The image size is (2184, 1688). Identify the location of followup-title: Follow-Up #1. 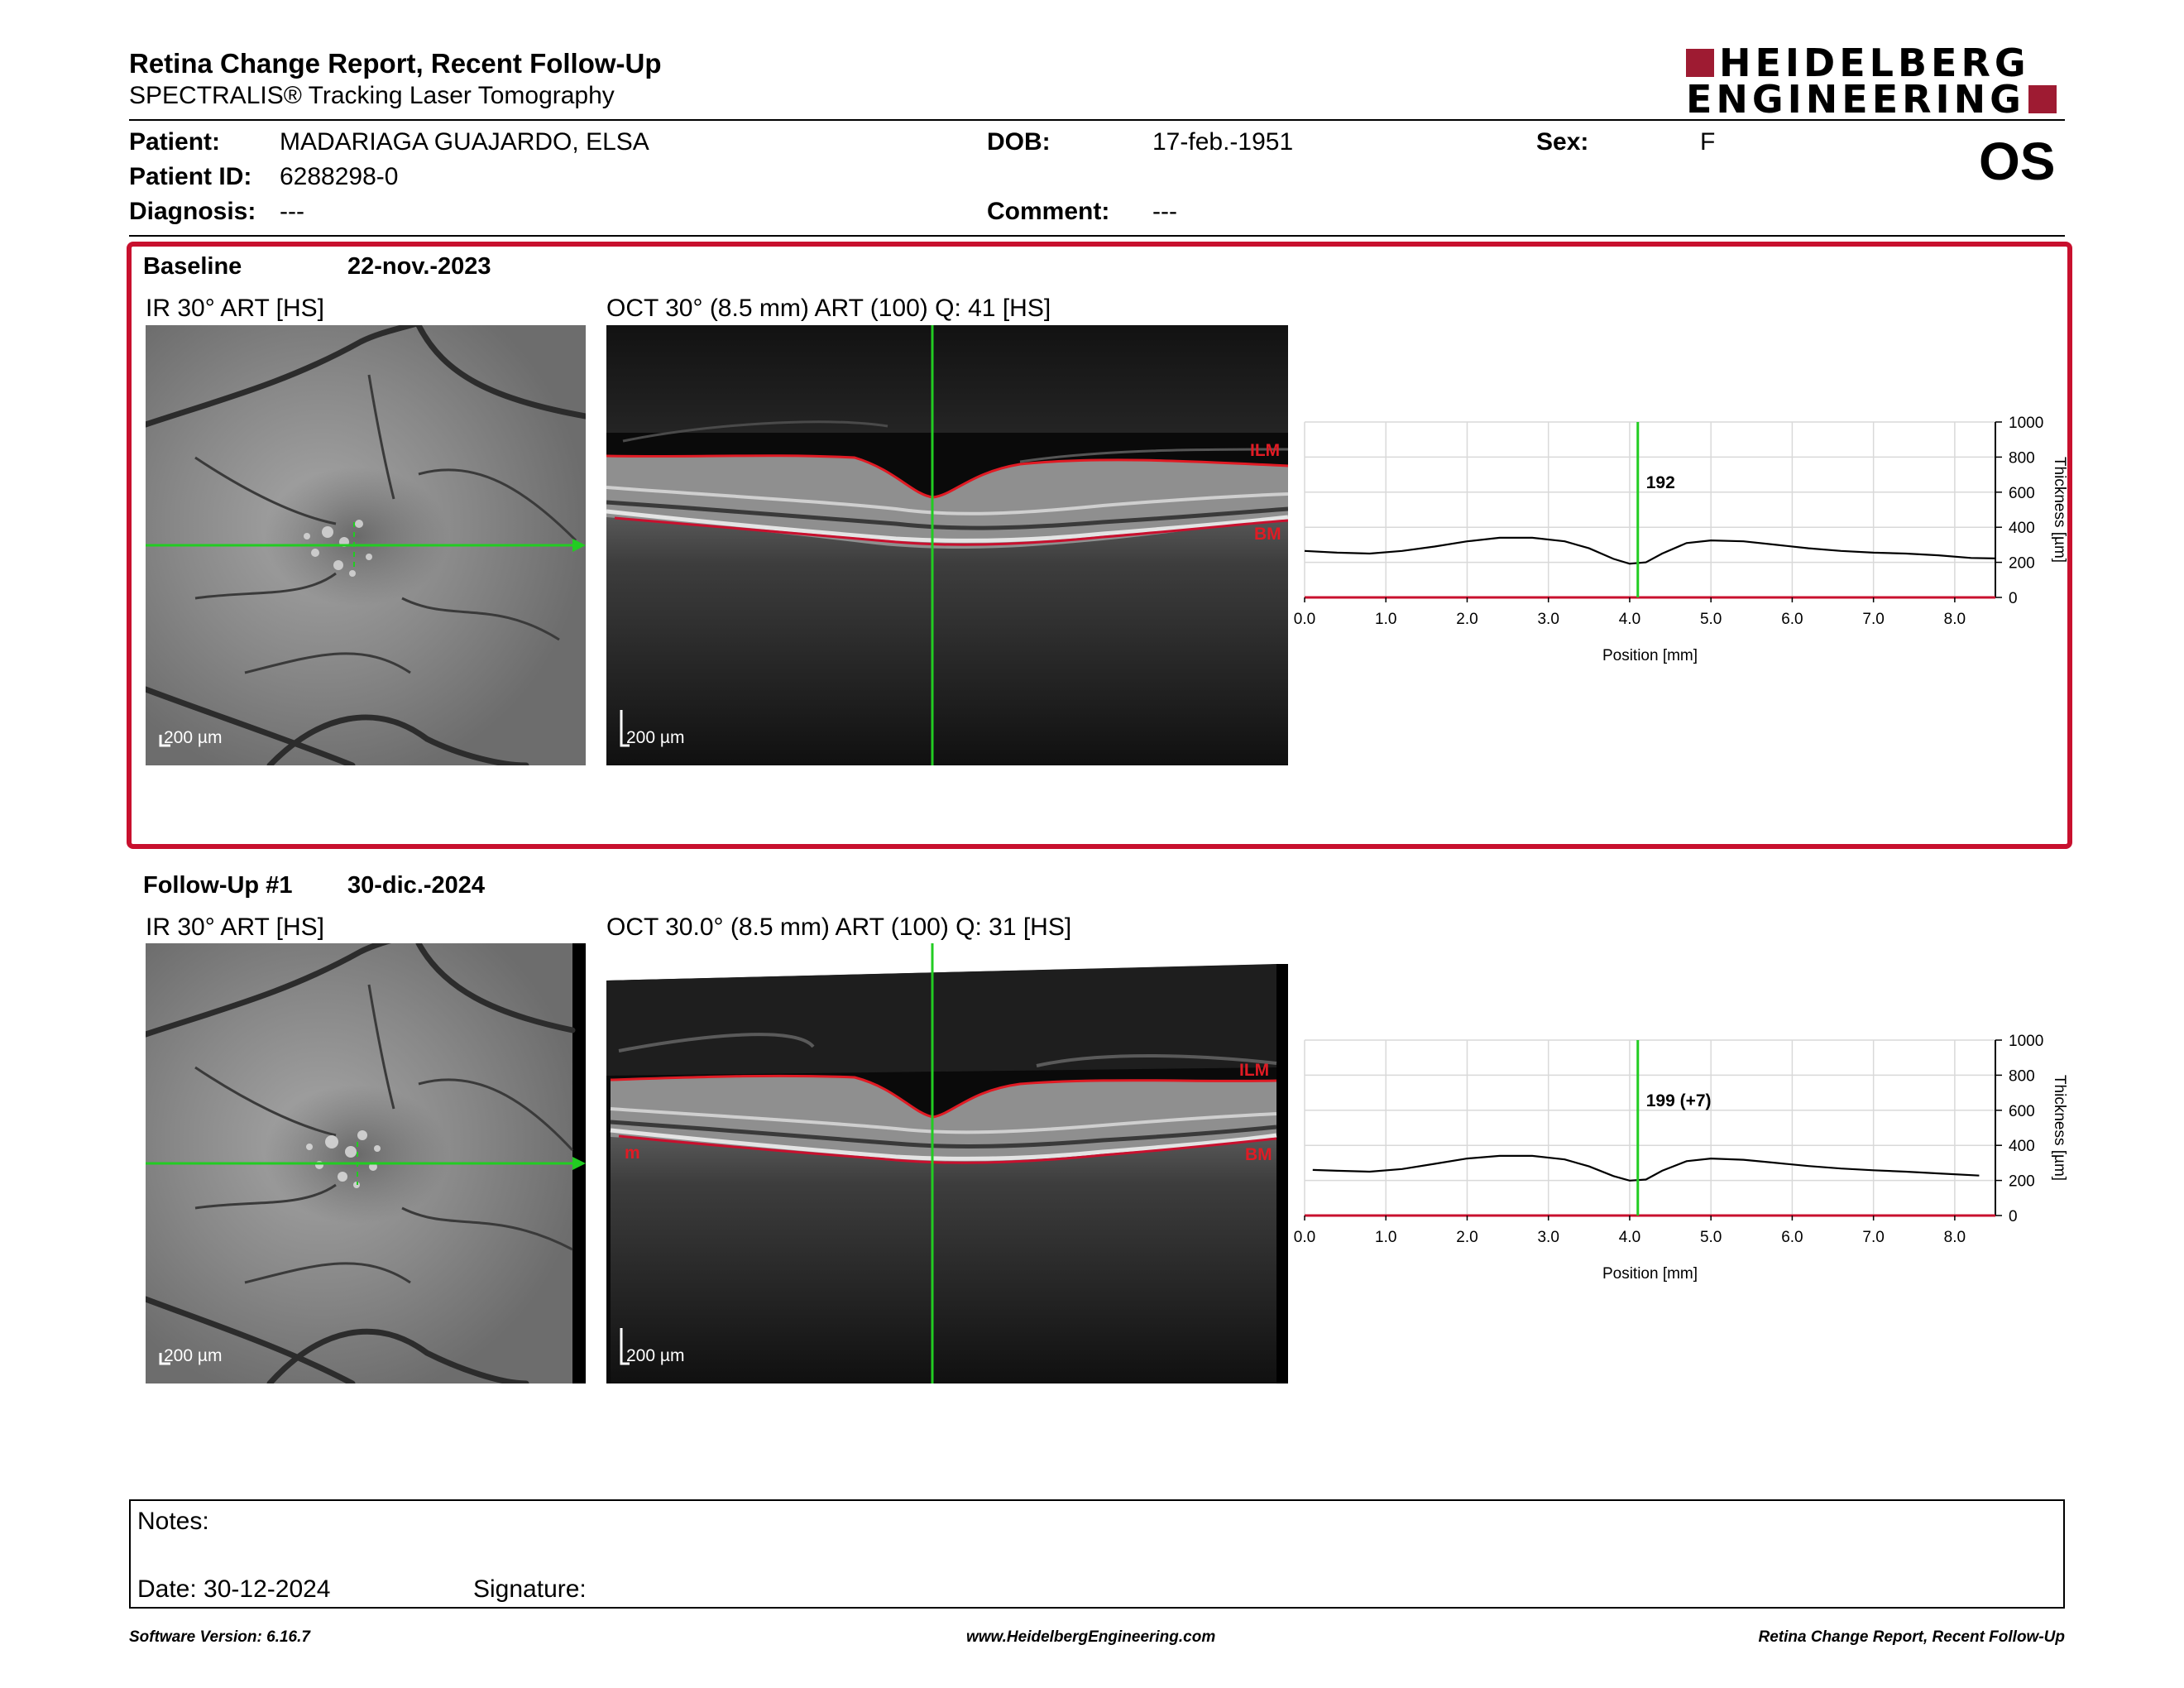
(218, 885).